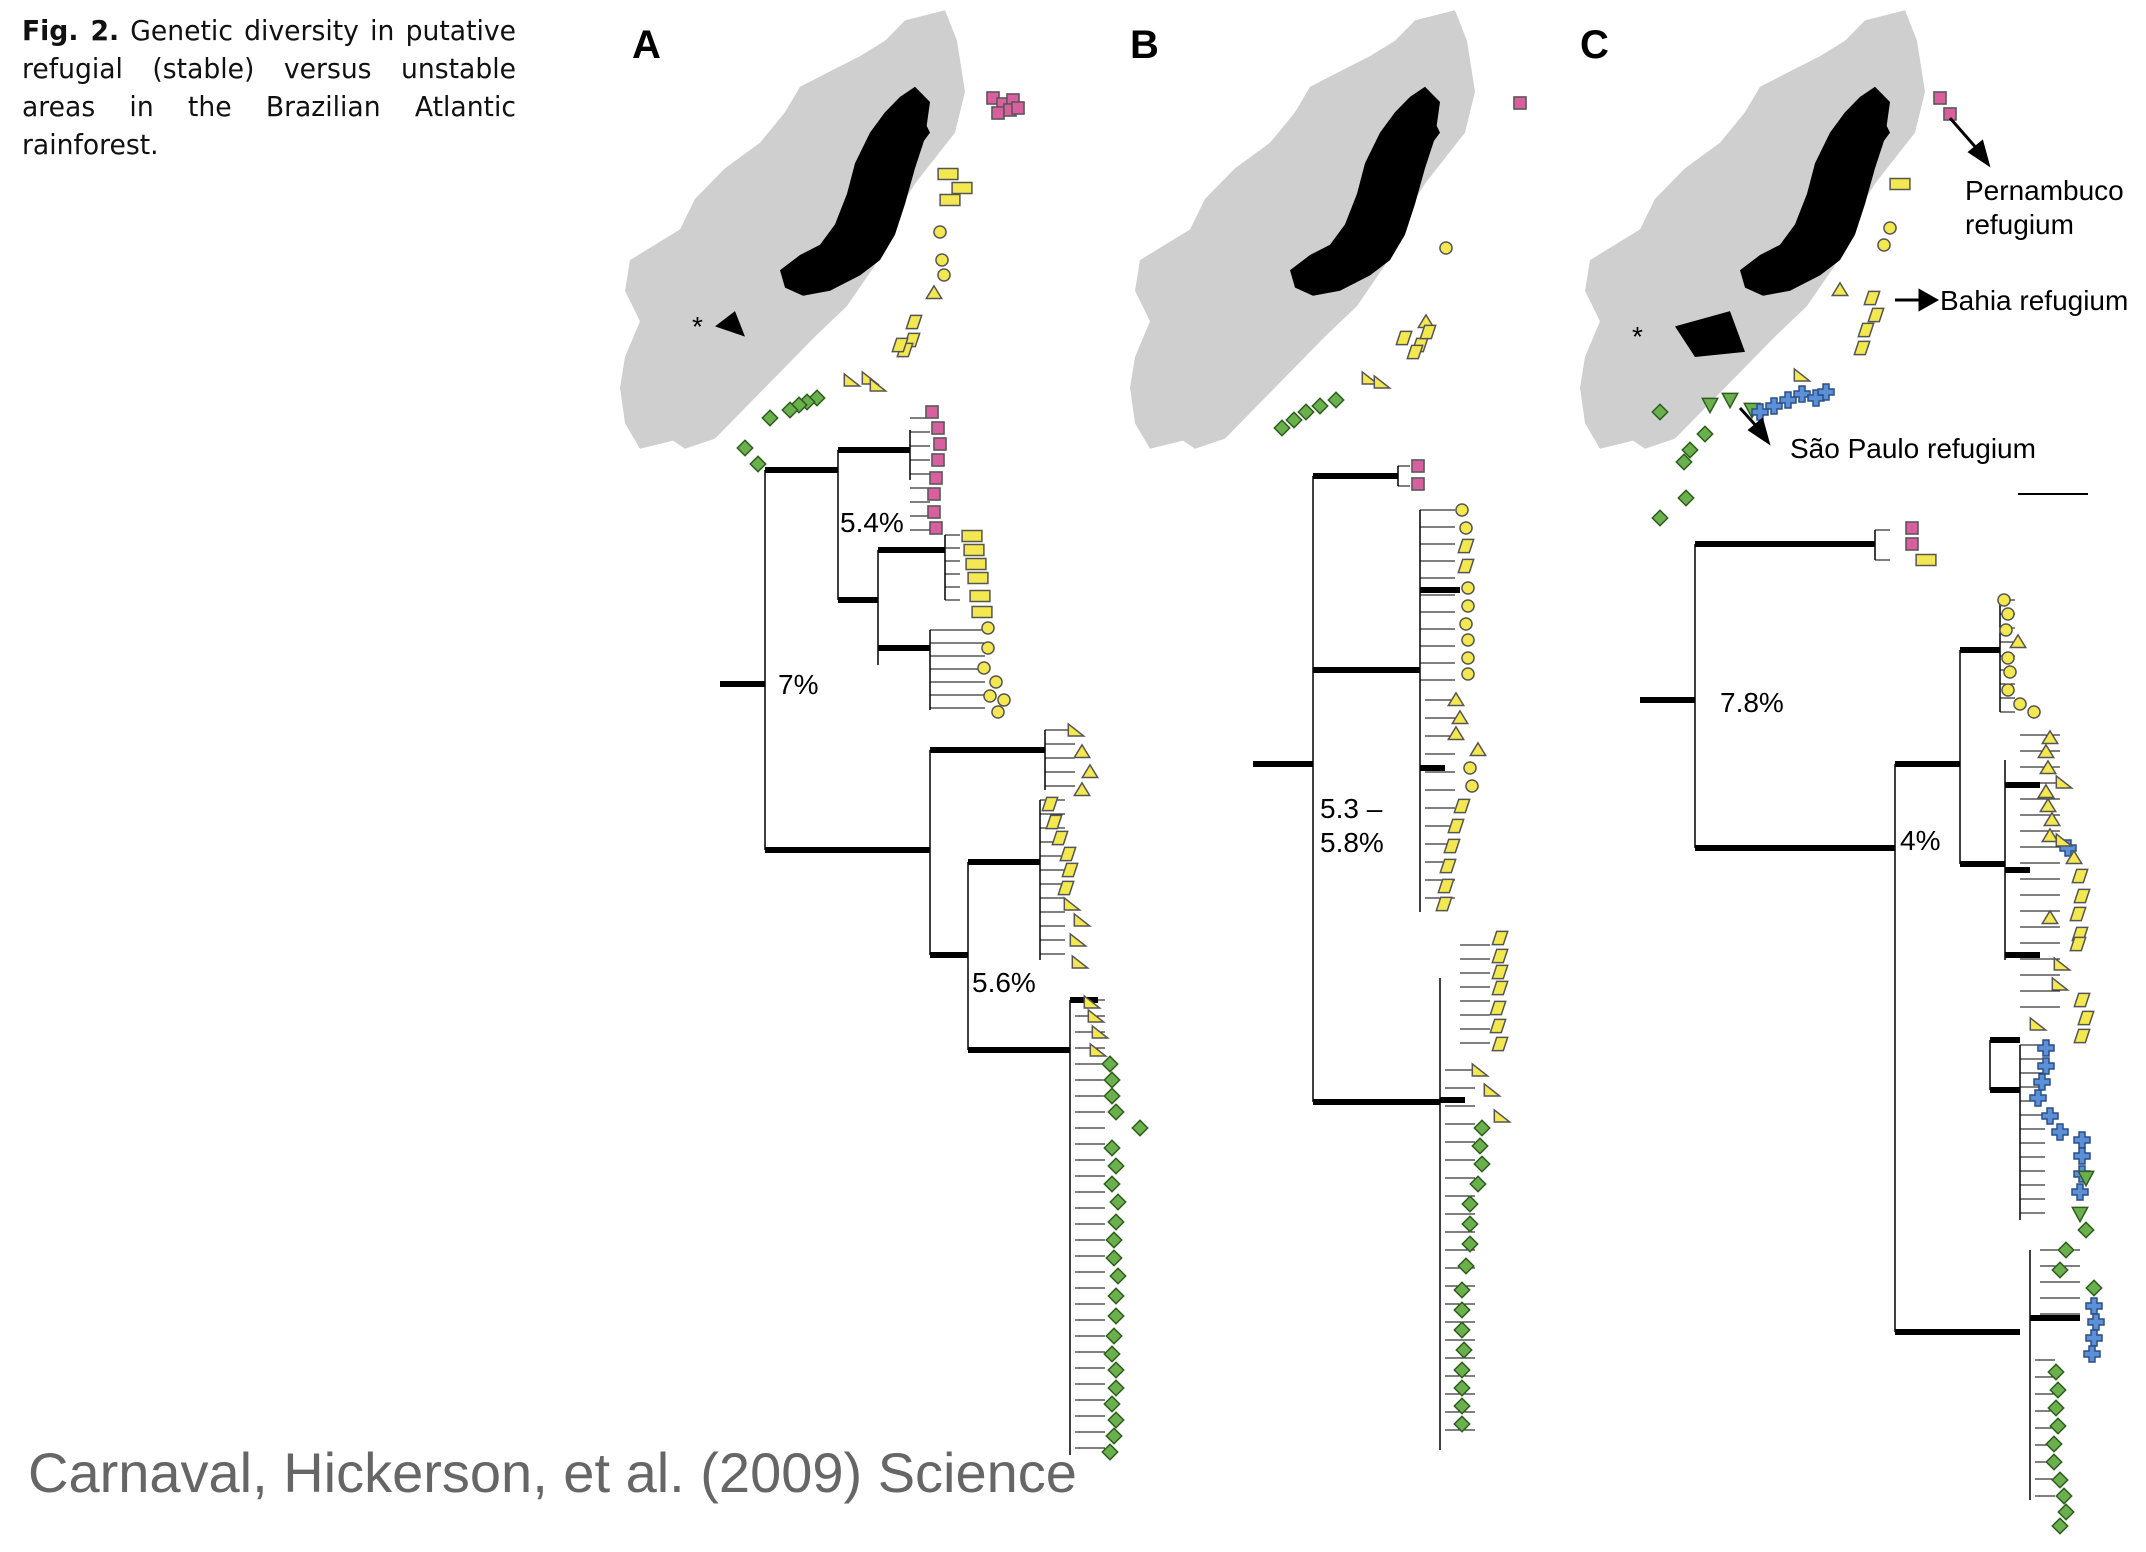 The width and height of the screenshot is (2146, 1552). Describe the element at coordinates (792, 229) in the screenshot. I see `panel-a-map` at that location.